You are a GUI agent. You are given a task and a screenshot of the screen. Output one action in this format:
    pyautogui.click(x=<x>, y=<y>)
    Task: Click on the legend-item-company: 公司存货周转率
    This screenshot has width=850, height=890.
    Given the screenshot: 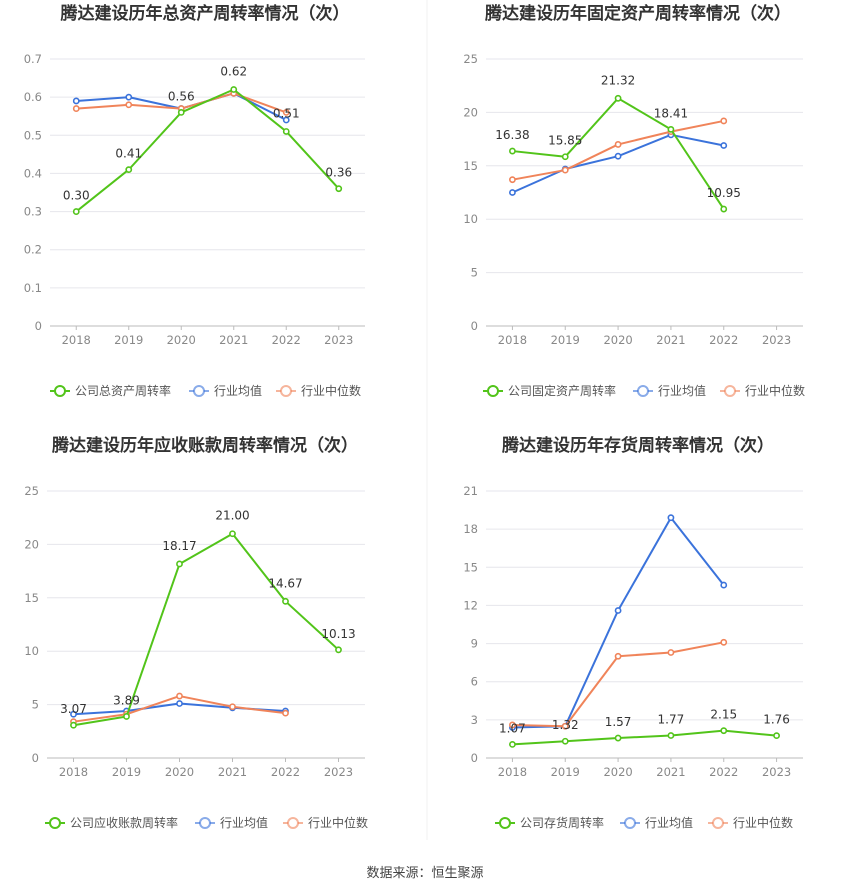 What is the action you would take?
    pyautogui.click(x=549, y=822)
    